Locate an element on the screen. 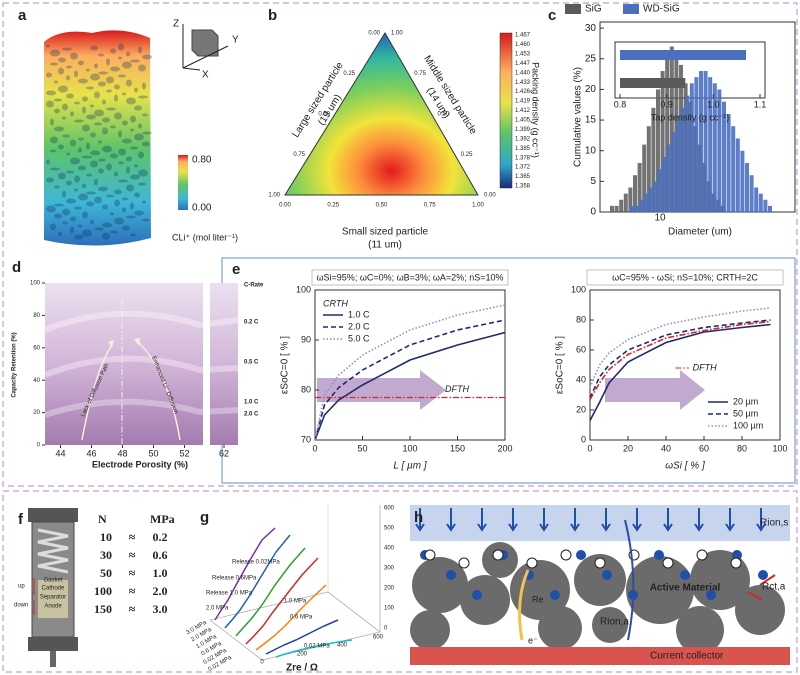 This screenshot has width=800, height=675. x-tick-label: 400 is located at coordinates (342, 646).